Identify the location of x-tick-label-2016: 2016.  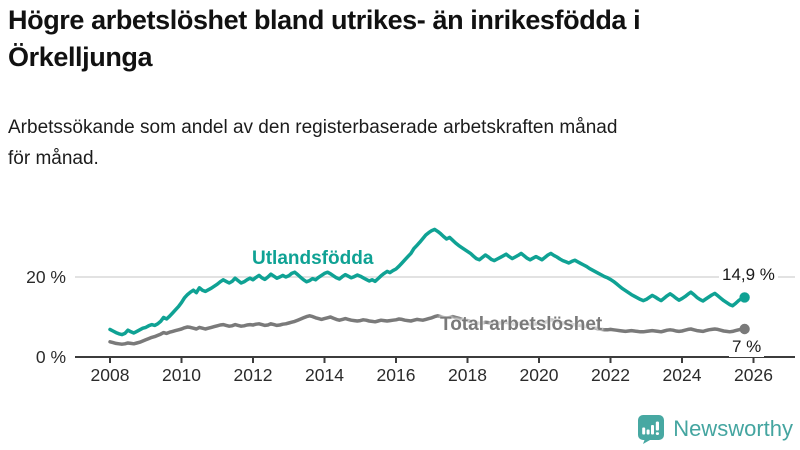
(396, 375).